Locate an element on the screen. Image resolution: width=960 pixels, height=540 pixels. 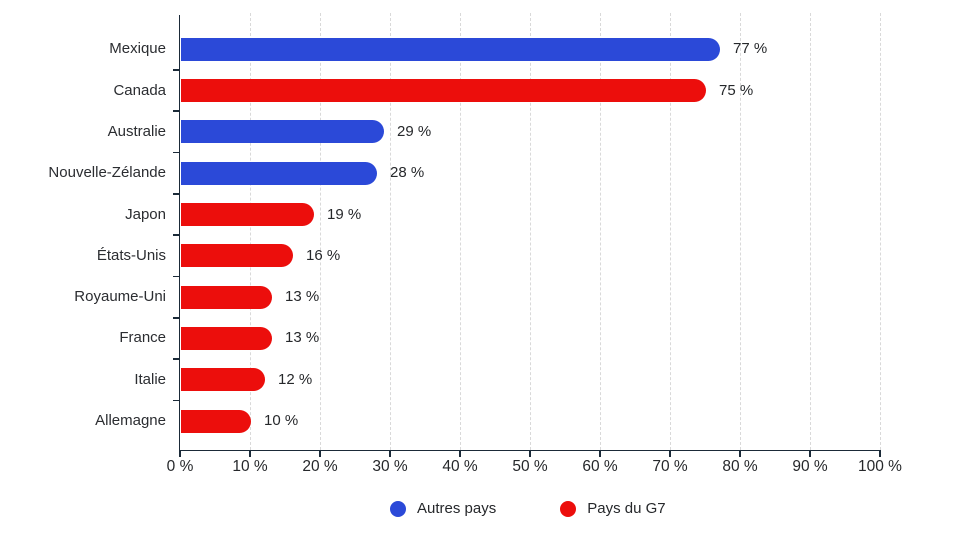
x-tick-label: 20 % is located at coordinates (320, 466).